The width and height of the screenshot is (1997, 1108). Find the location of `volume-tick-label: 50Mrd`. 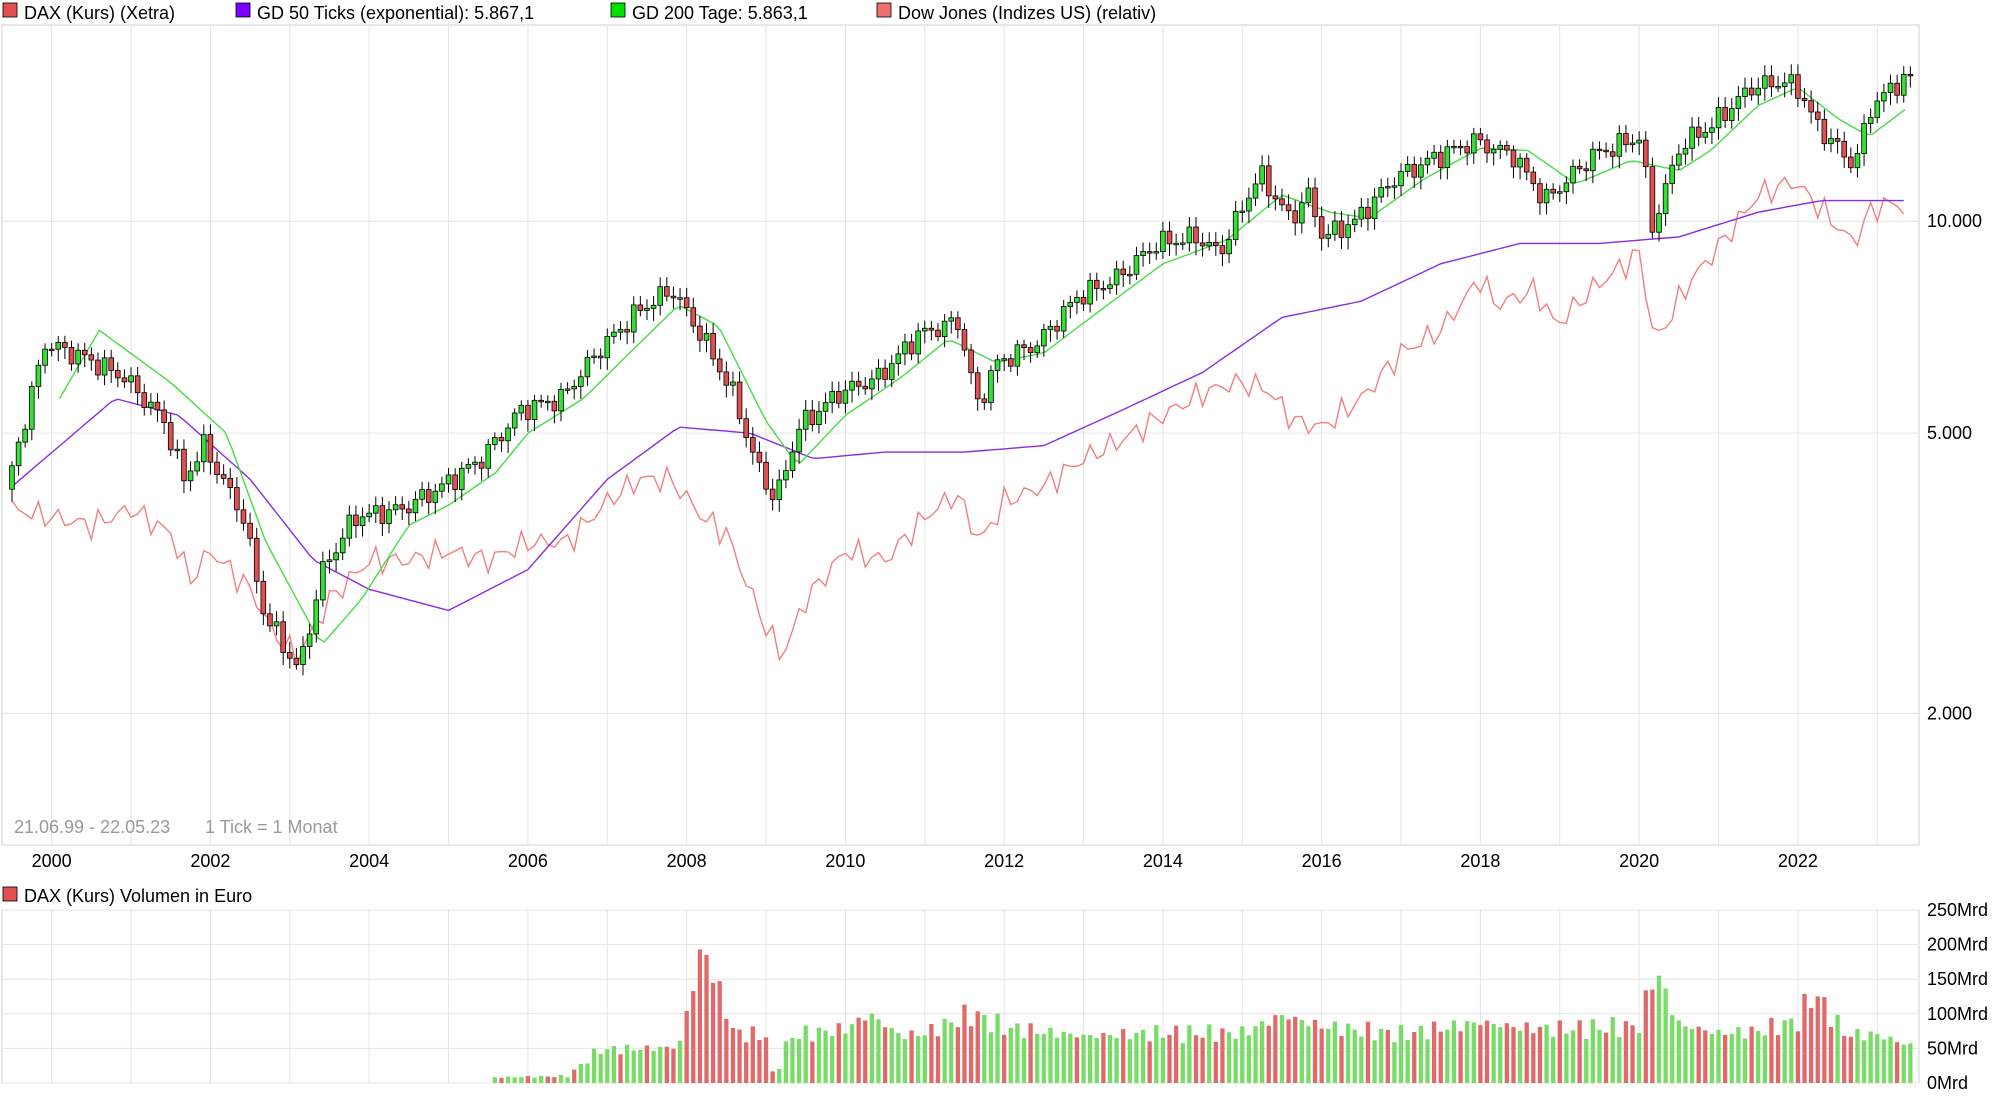

volume-tick-label: 50Mrd is located at coordinates (1952, 1048).